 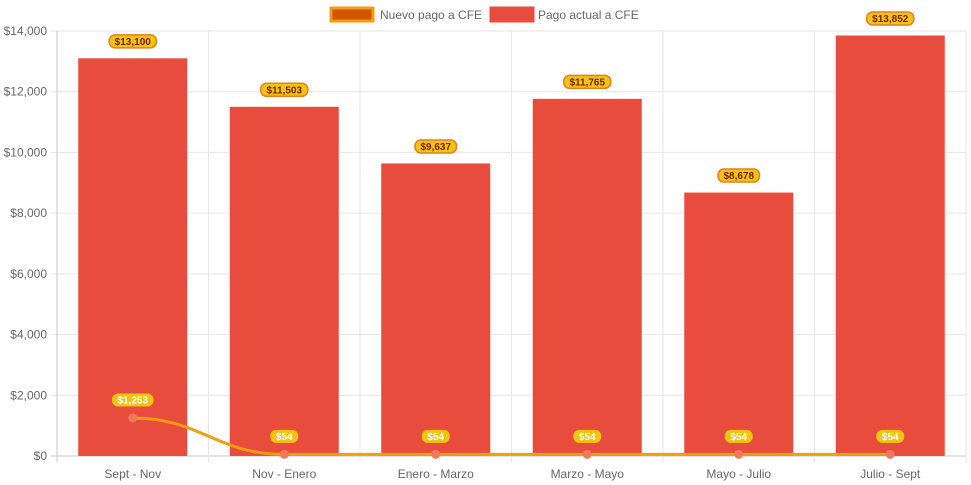 I want to click on x-tick-label: Nov - Enero, so click(x=284, y=474).